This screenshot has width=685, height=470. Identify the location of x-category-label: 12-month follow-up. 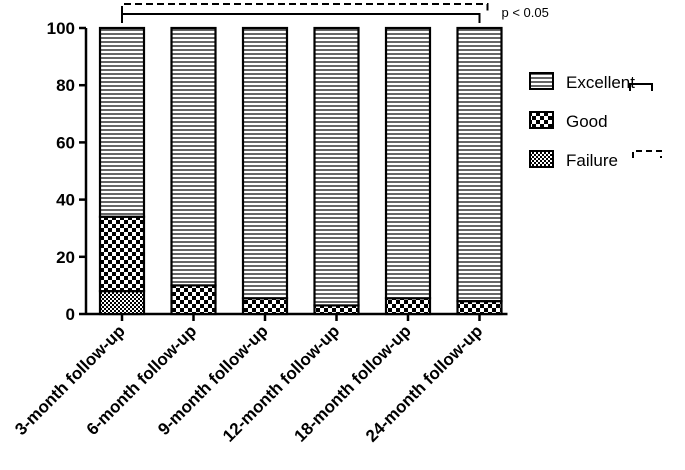
(281, 383).